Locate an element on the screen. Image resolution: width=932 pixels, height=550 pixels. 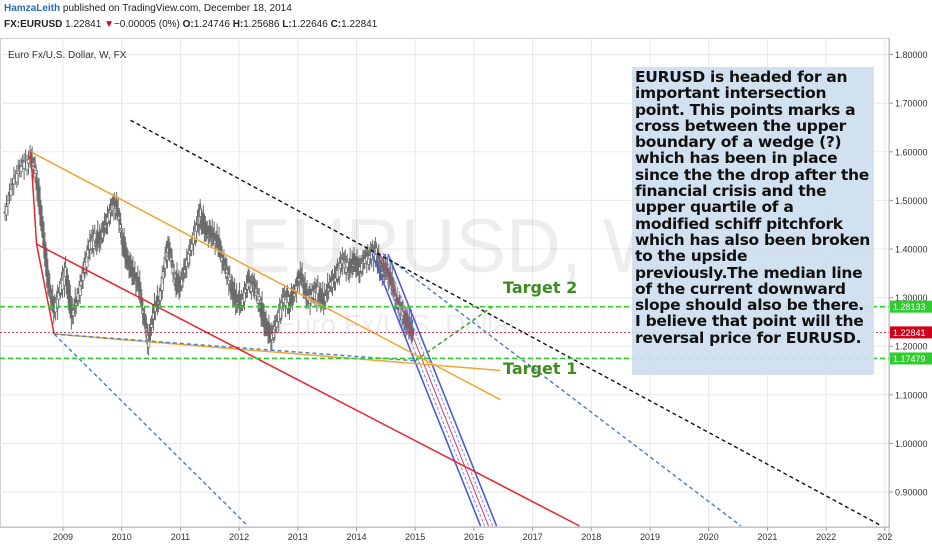
x-tick-label: 2011 is located at coordinates (180, 537).